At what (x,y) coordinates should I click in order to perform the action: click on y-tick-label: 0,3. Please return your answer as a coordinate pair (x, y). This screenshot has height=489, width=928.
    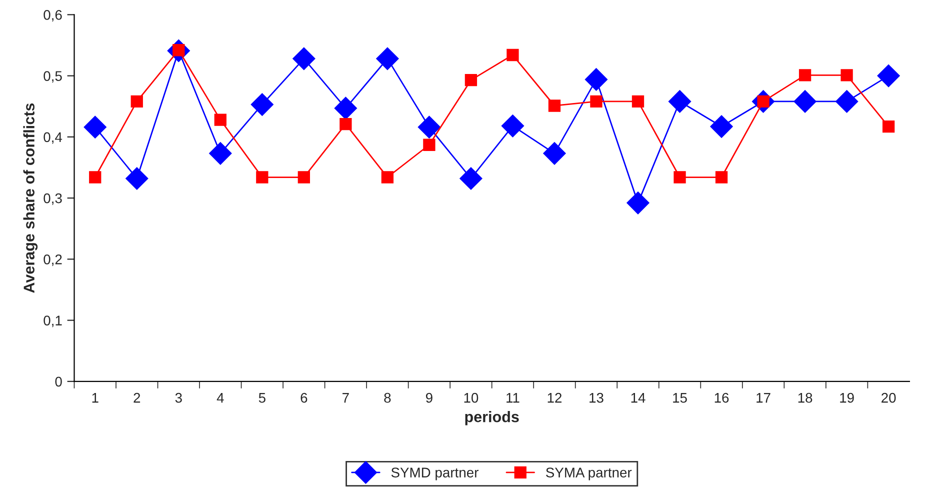
    Looking at the image, I should click on (53, 199).